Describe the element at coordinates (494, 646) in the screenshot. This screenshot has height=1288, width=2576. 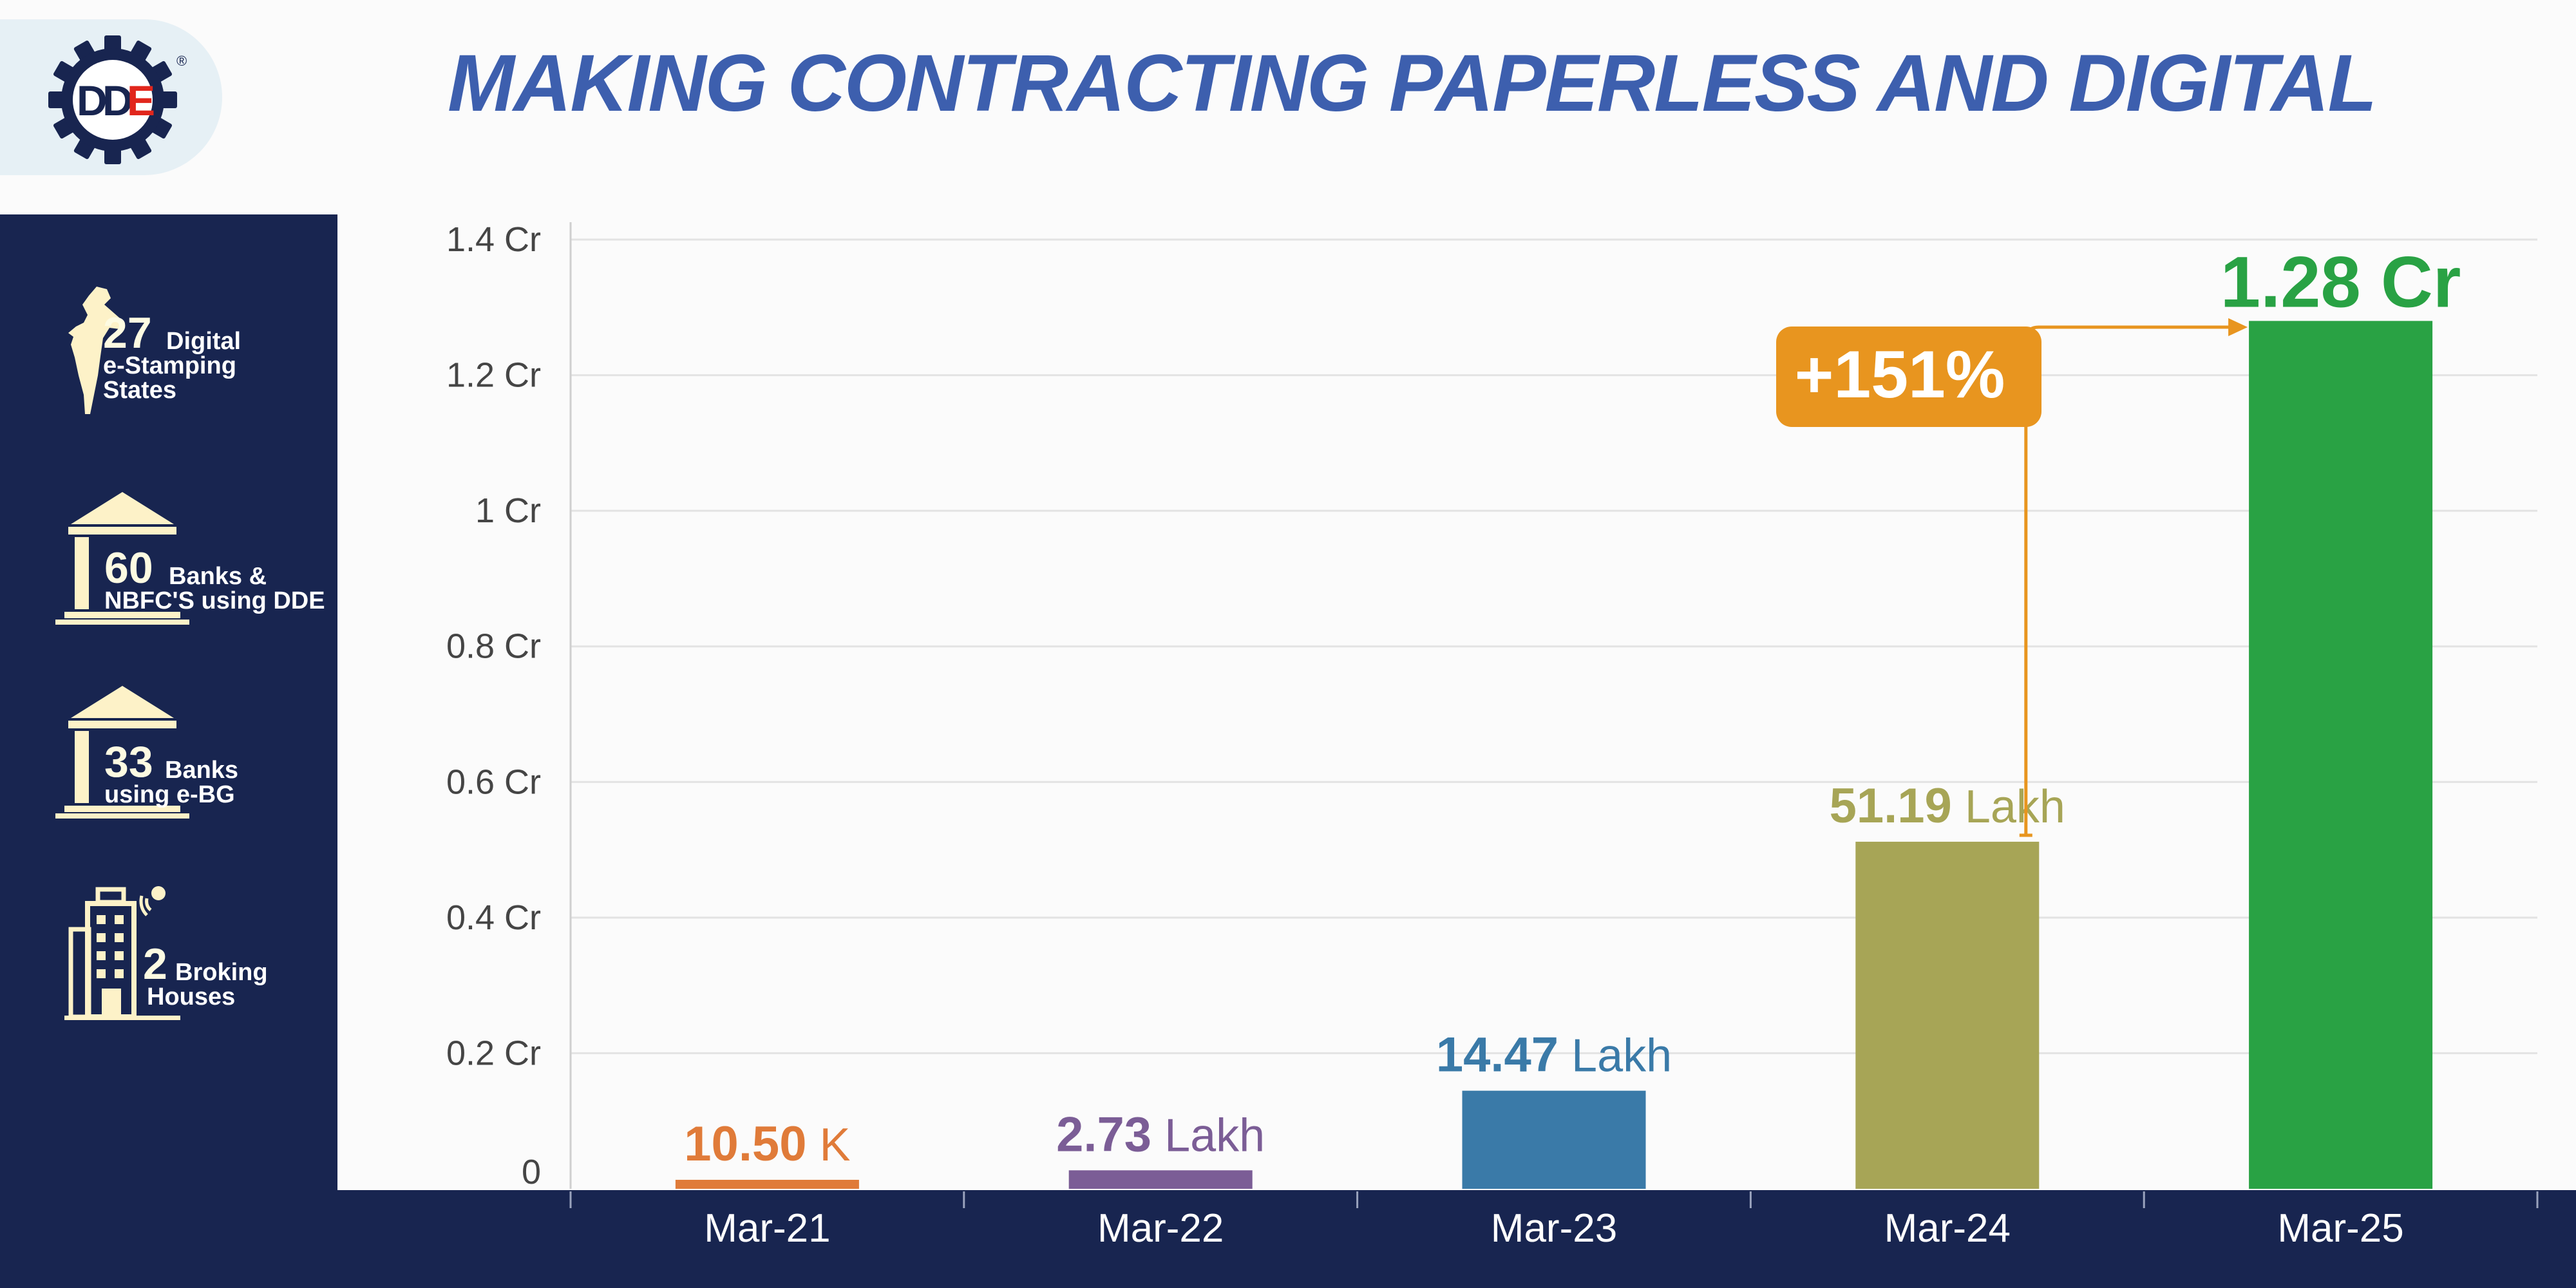
I see `y-tick-label: 0.8 Cr` at that location.